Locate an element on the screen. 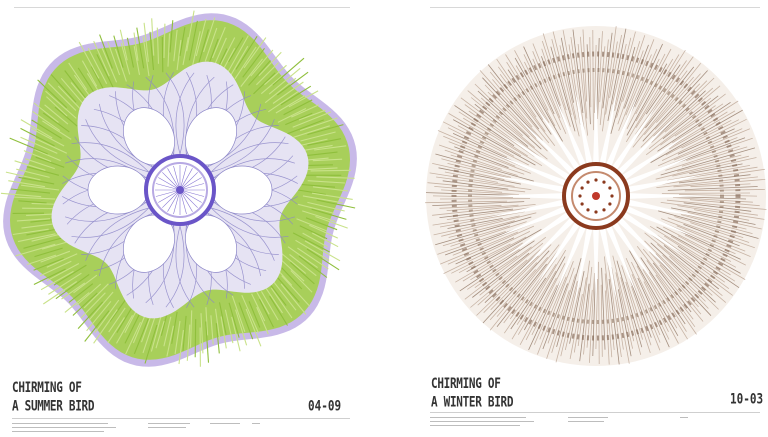  center-core-dot is located at coordinates (596, 196).